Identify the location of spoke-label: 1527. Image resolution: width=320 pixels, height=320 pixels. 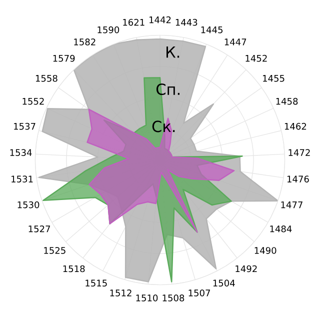
(39, 228).